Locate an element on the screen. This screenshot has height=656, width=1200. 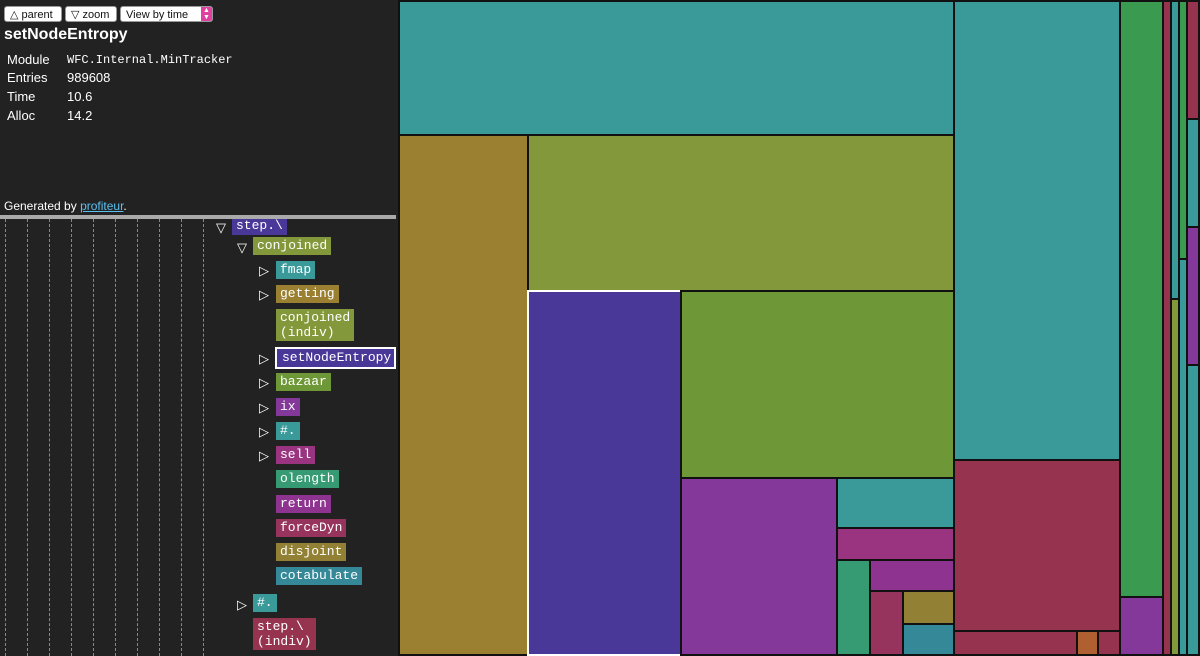
module-value: WFC.Internal.MinTracker is located at coordinates (150, 60).